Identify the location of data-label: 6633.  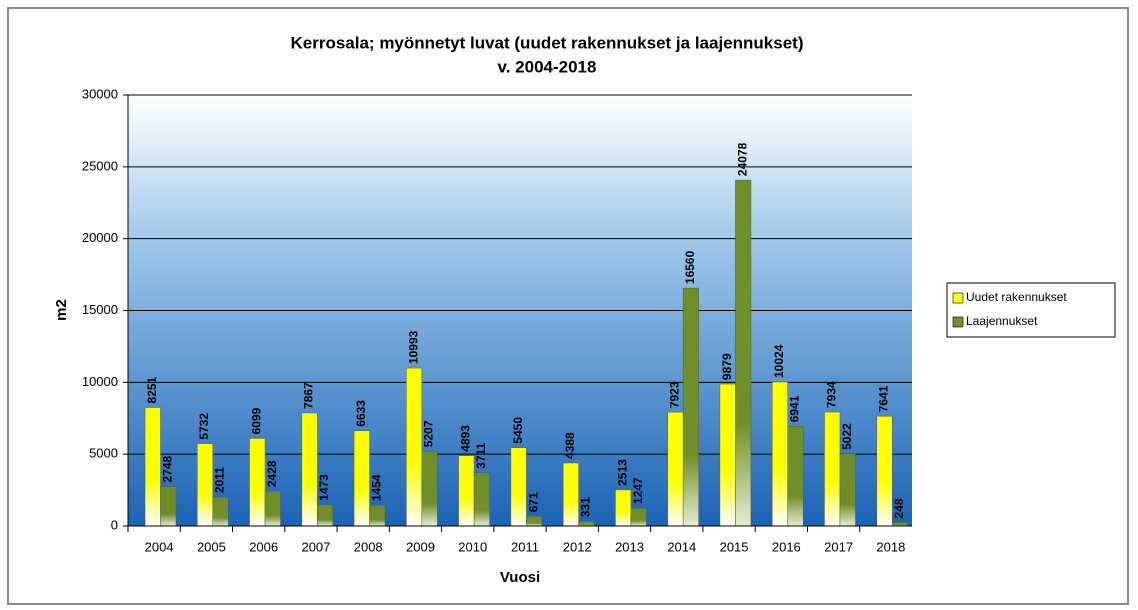
(361, 413).